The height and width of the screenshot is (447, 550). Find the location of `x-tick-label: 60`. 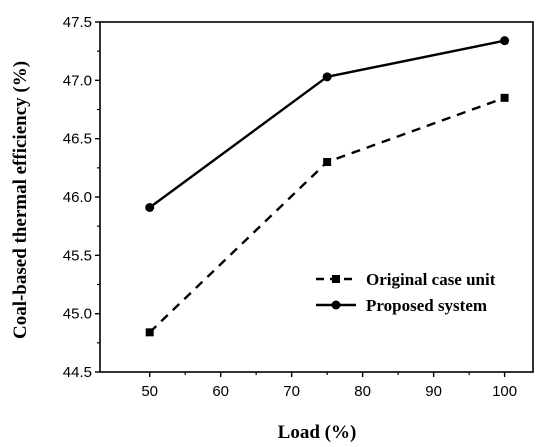

x-tick-label: 60 is located at coordinates (220, 391).